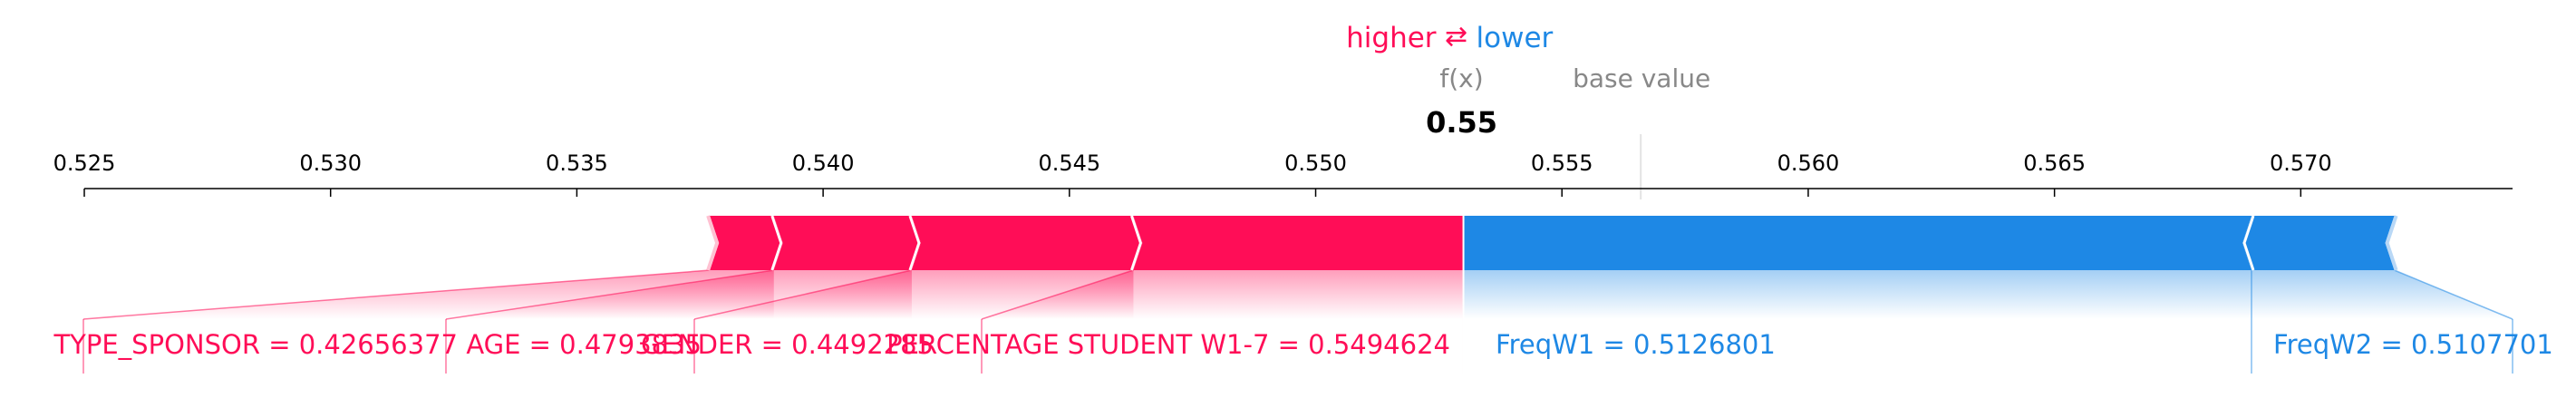 The width and height of the screenshot is (2576, 398). I want to click on x-tick-label: 0.530, so click(330, 163).